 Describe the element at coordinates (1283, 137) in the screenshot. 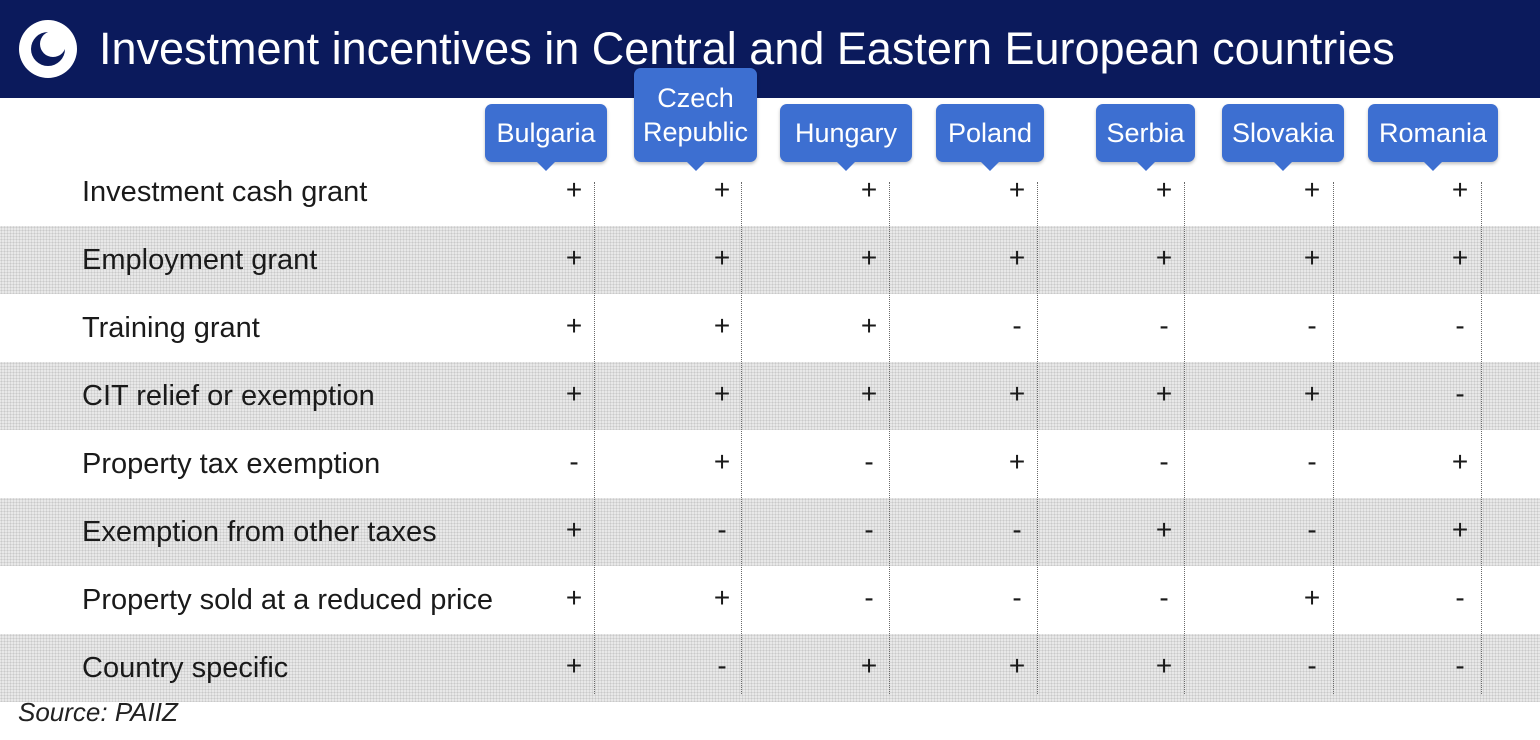

I see `country-header-slovakia: Slovakia` at that location.